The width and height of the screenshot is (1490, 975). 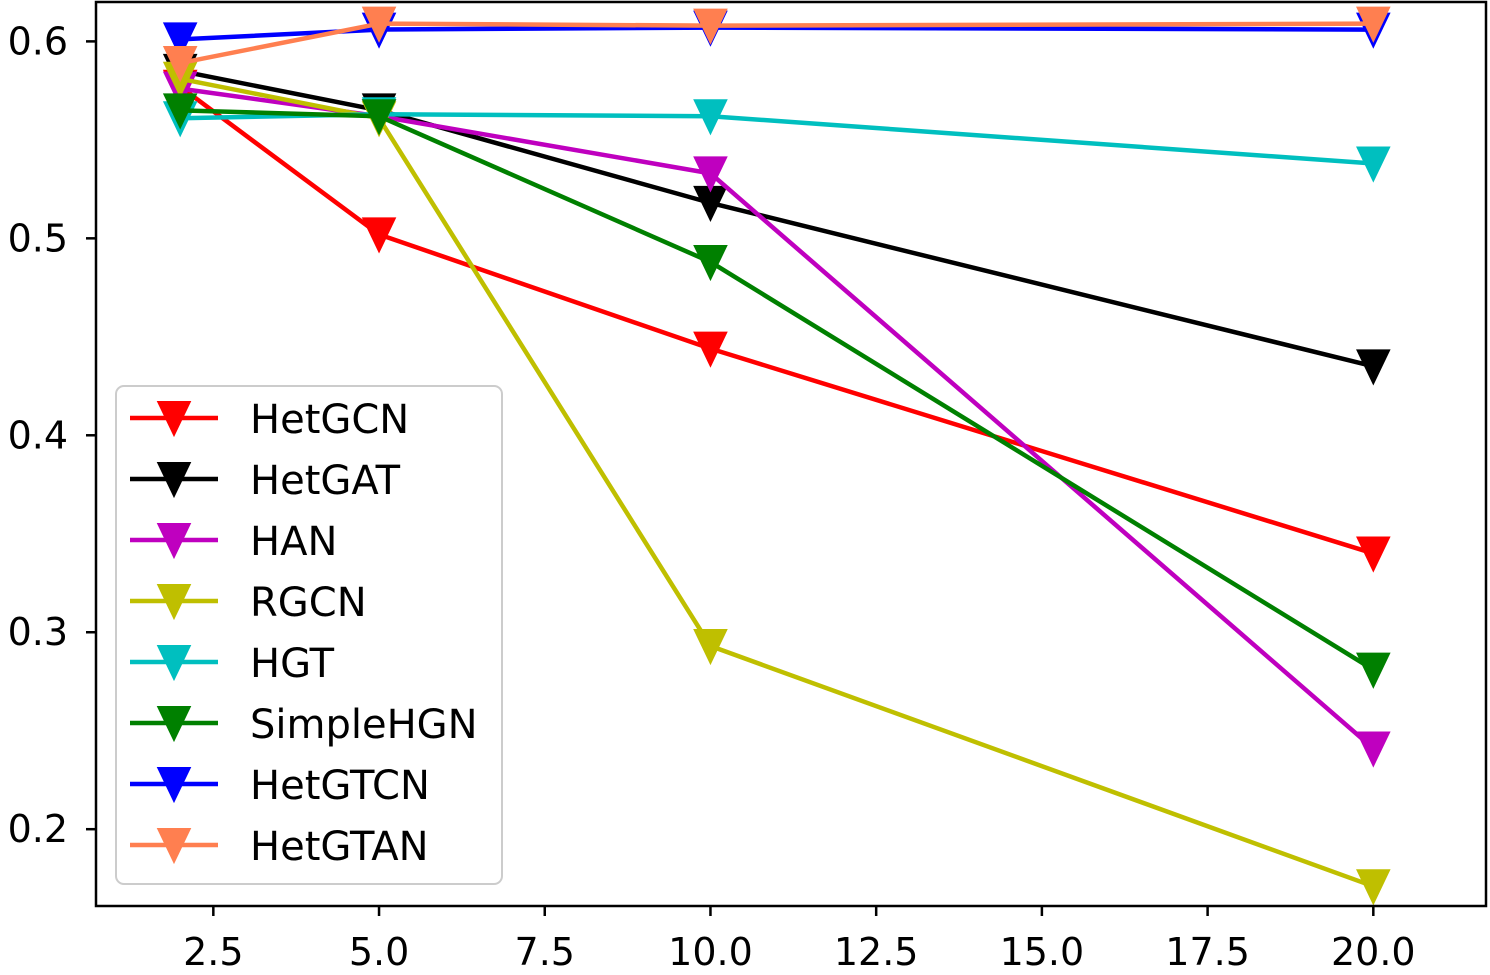 I want to click on legend-label: RGCN, so click(x=308, y=603).